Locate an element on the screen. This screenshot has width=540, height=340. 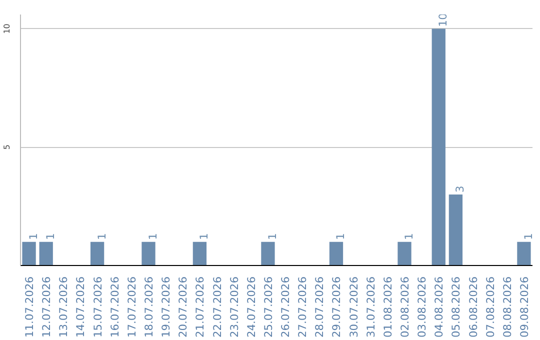
x-tick-label: 18.07.2026 is located at coordinates (149, 307).